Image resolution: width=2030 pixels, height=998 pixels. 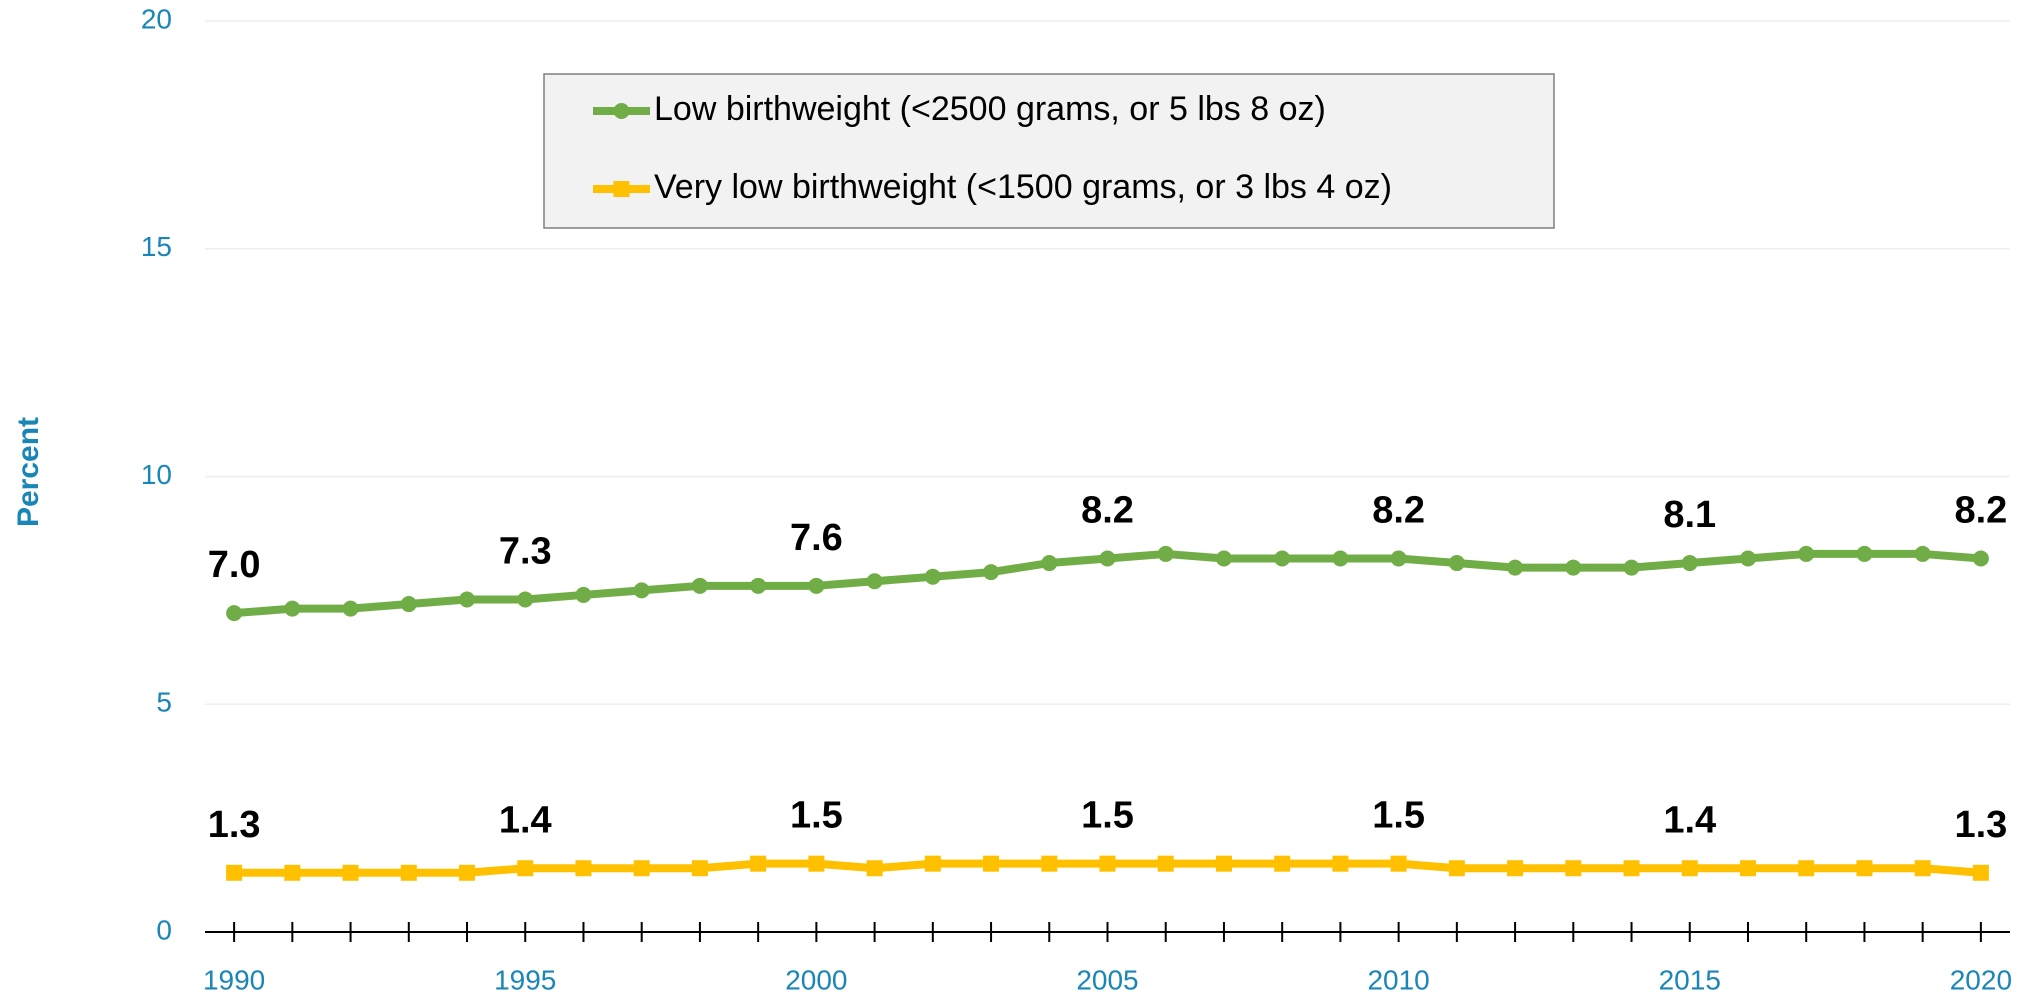 What do you see at coordinates (156, 246) in the screenshot?
I see `y-tick-label: 15` at bounding box center [156, 246].